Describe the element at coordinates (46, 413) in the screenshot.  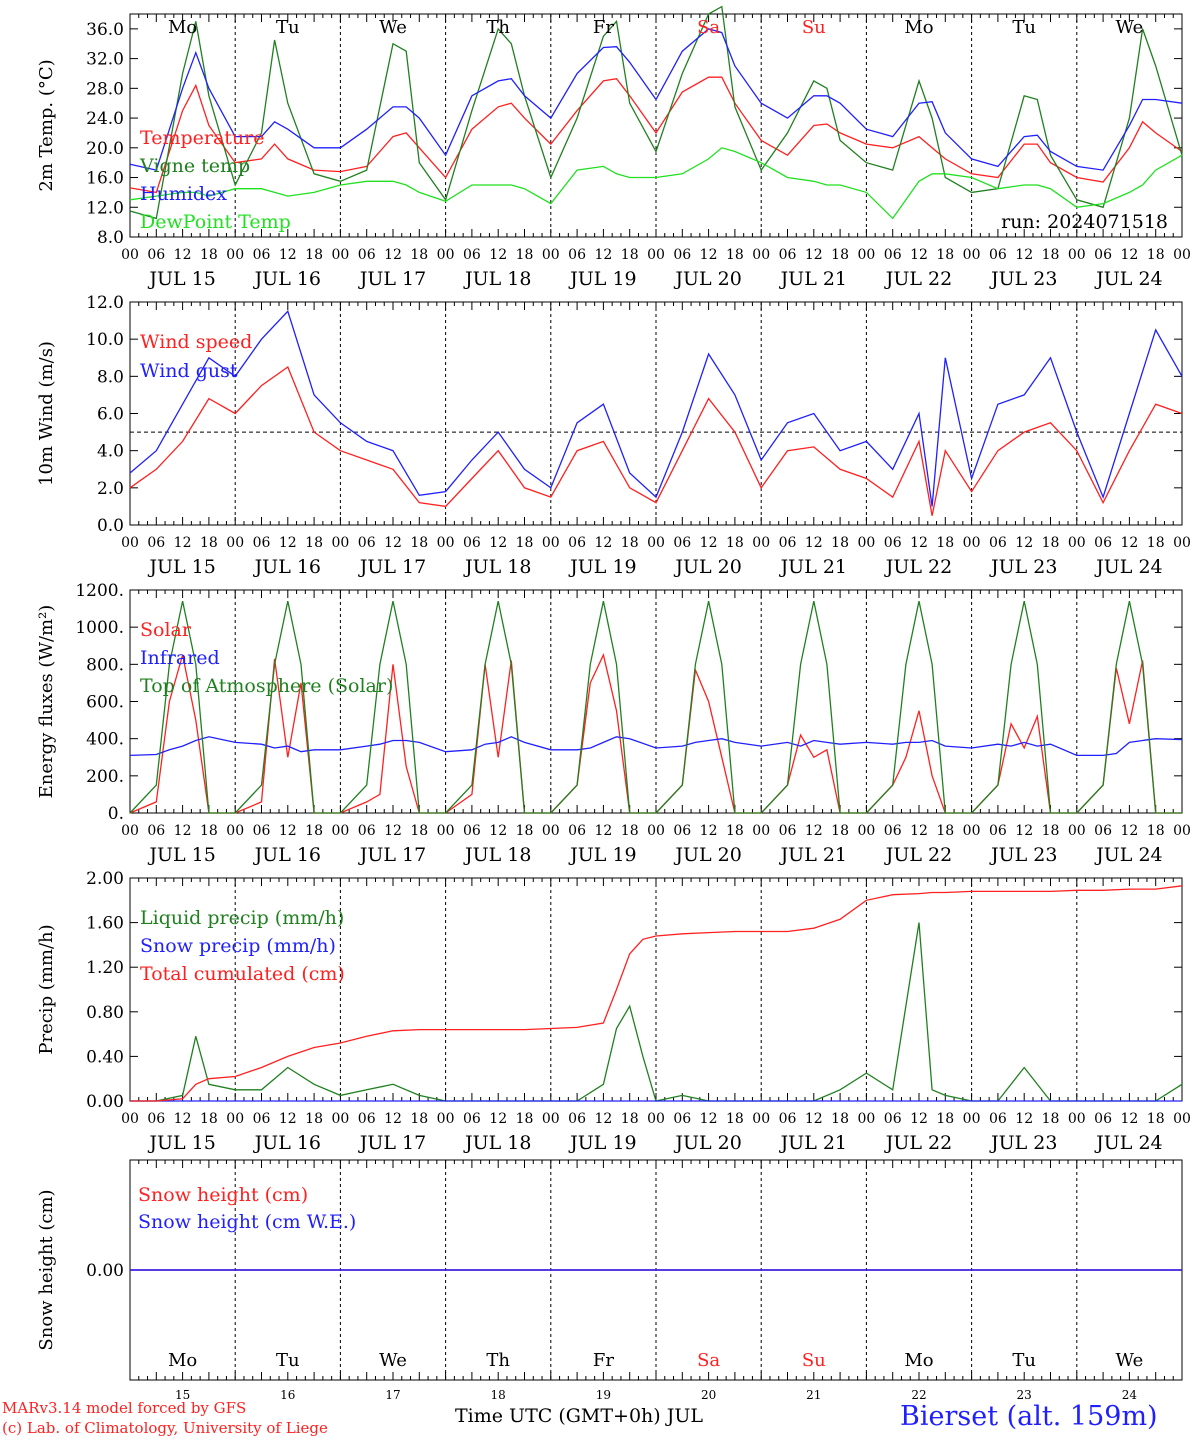
I see `y-axis-label: 10m Wind (m/s)` at that location.